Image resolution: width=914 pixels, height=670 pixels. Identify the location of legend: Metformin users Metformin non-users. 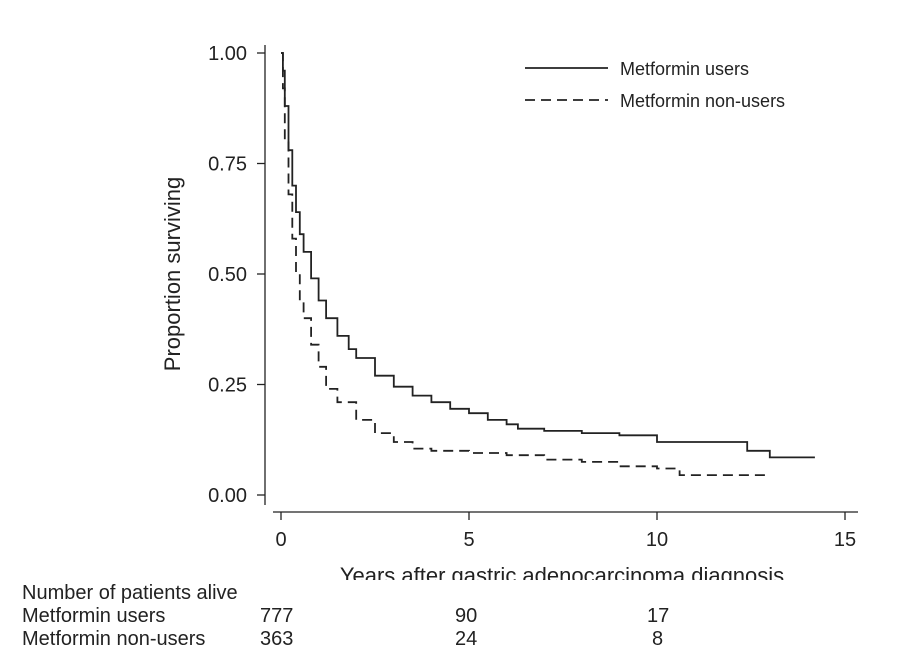
(655, 85).